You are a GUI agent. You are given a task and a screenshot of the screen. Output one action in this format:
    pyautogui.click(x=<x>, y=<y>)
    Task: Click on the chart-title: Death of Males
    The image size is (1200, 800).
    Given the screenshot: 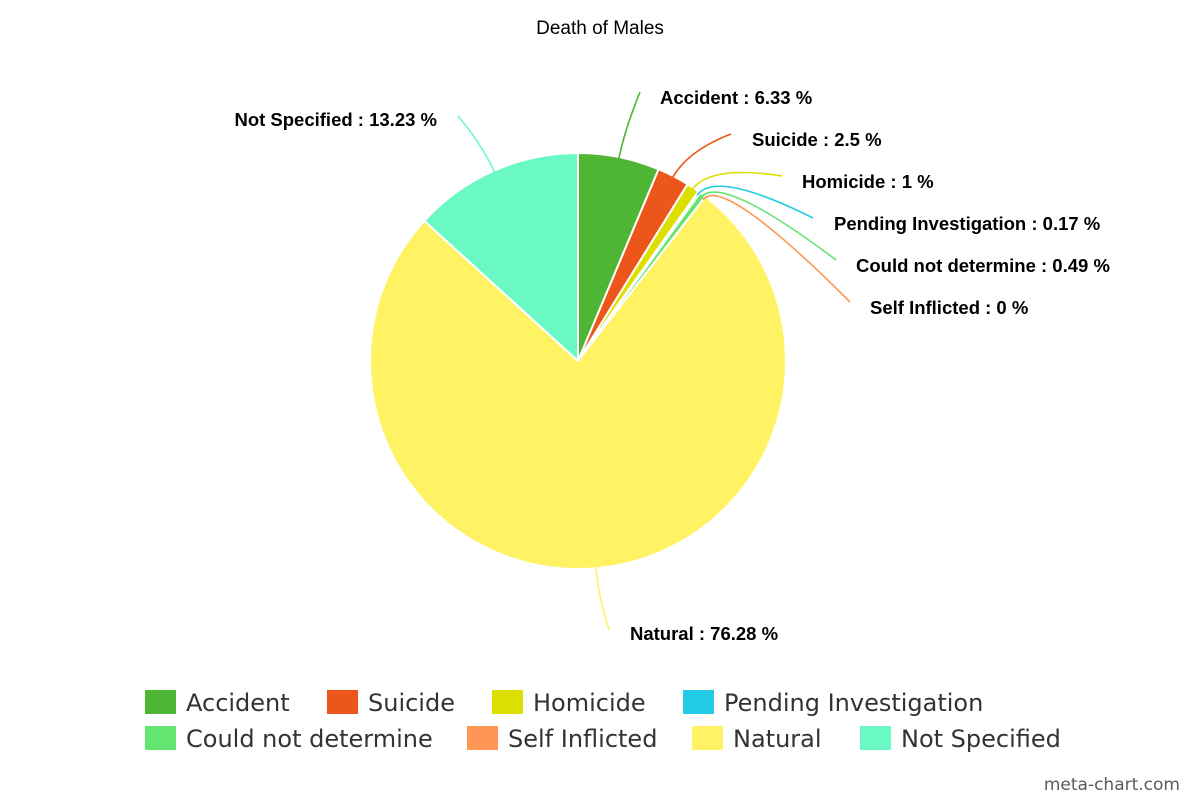 What is the action you would take?
    pyautogui.click(x=600, y=28)
    